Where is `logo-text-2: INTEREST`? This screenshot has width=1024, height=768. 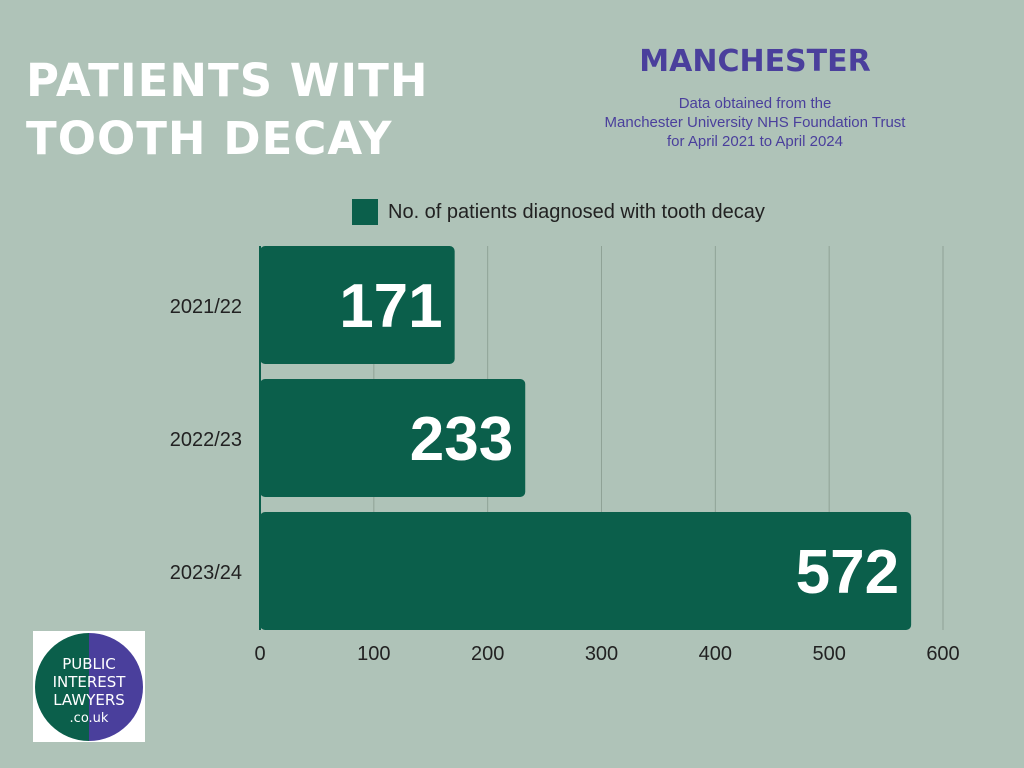
logo-text-2: INTEREST is located at coordinates (90, 682).